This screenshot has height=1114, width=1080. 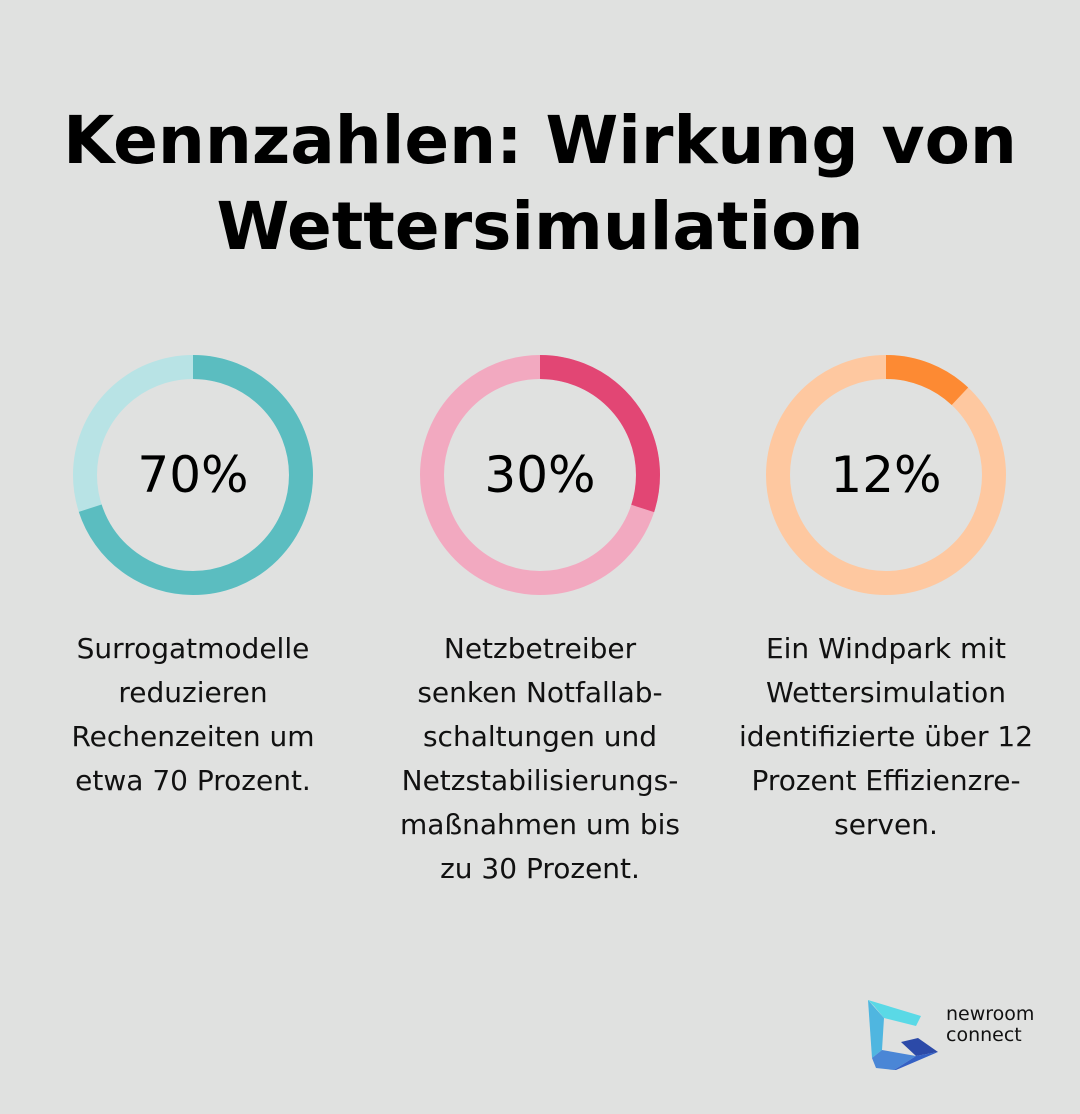 What do you see at coordinates (540, 780) in the screenshot?
I see `desc-line: Netzstabilisierungs-` at bounding box center [540, 780].